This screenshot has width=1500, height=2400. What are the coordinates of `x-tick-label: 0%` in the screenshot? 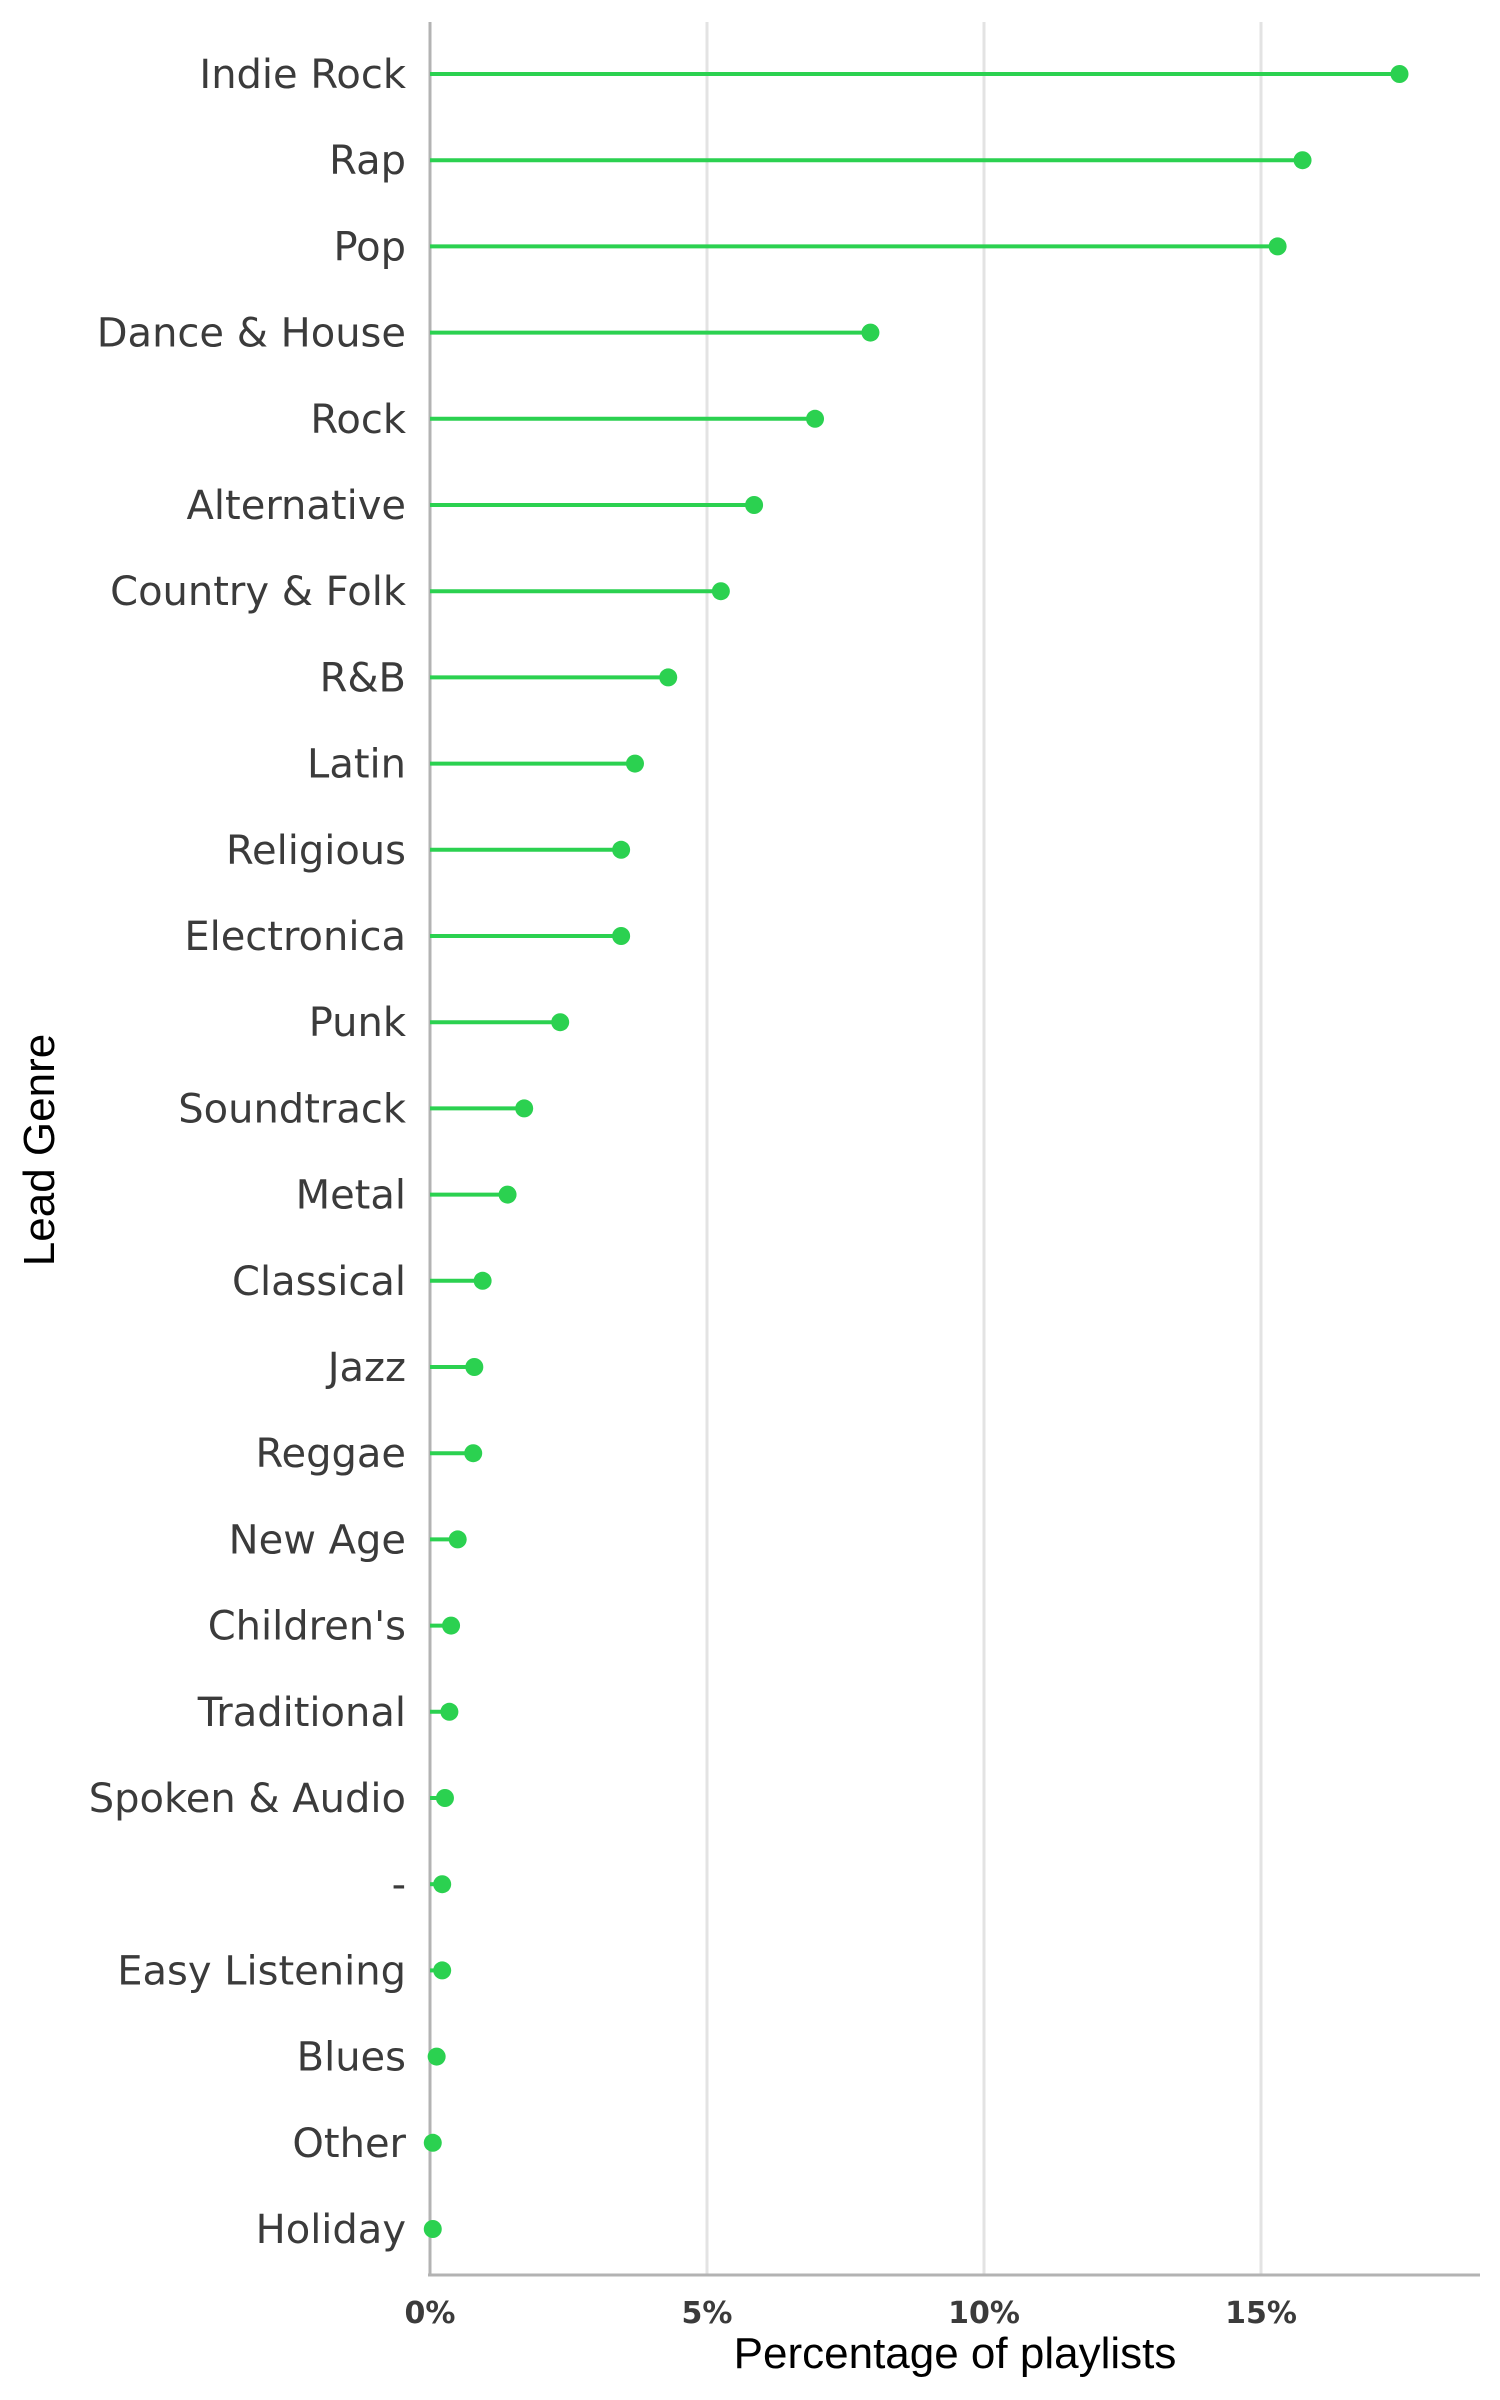 It's located at (430, 2313).